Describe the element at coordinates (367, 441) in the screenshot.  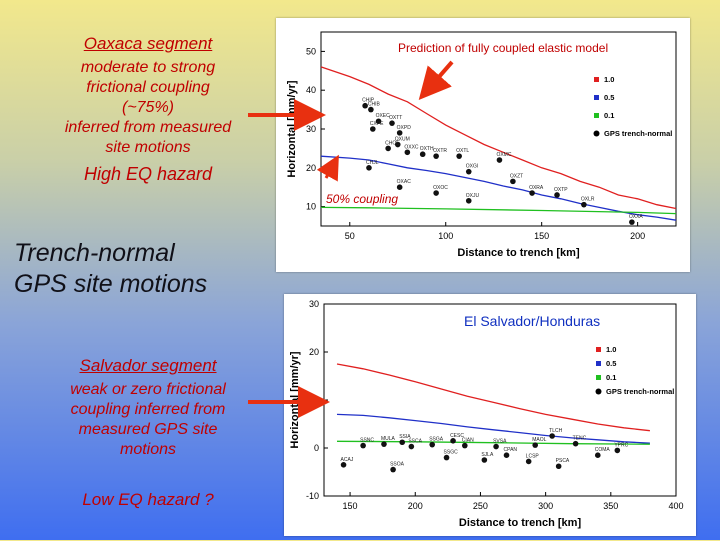
I see `gps-point-label: SSNC` at that location.